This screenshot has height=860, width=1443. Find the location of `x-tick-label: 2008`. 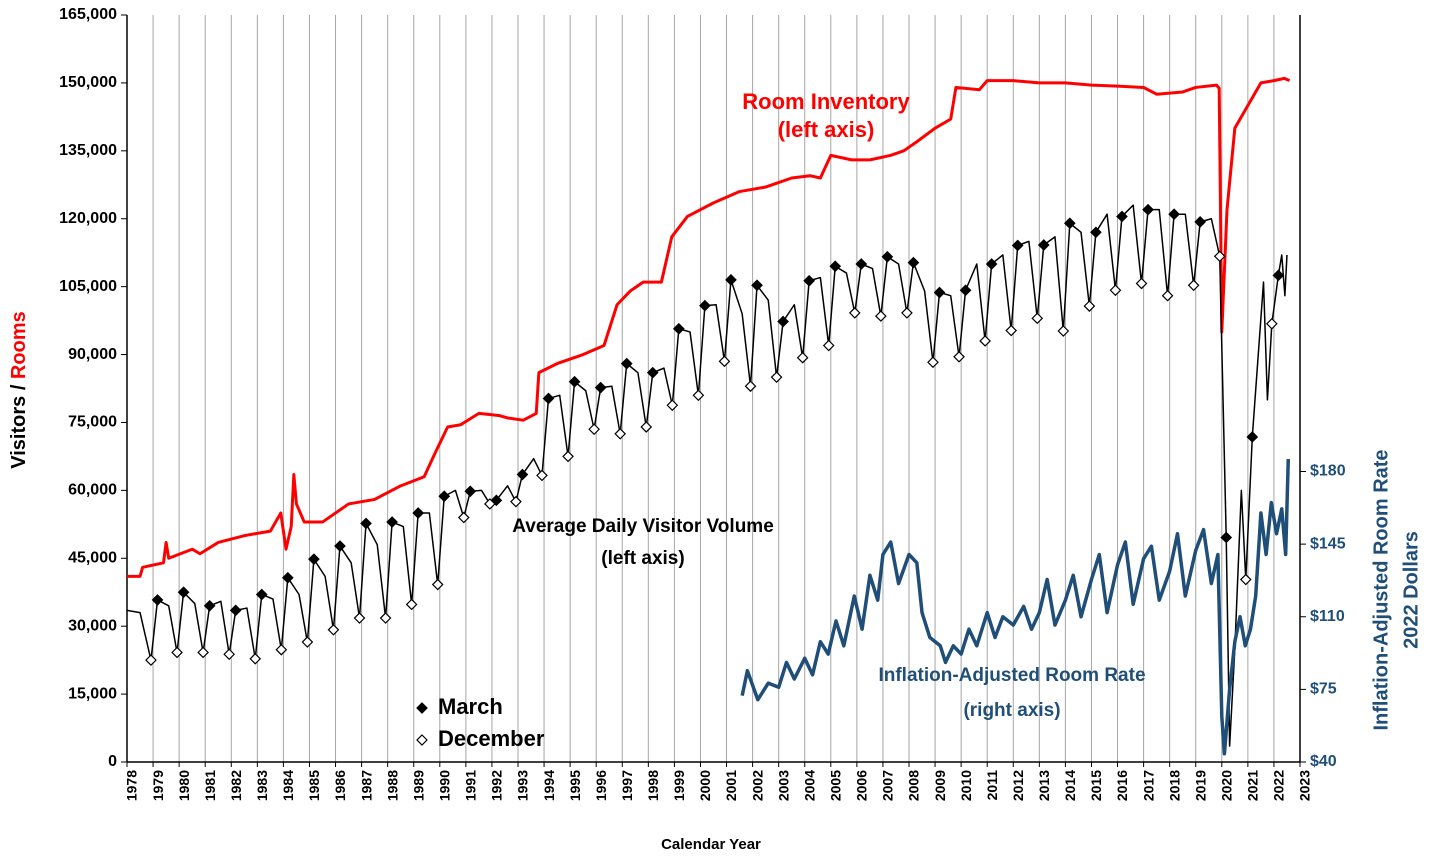

x-tick-label: 2008 is located at coordinates (914, 785).